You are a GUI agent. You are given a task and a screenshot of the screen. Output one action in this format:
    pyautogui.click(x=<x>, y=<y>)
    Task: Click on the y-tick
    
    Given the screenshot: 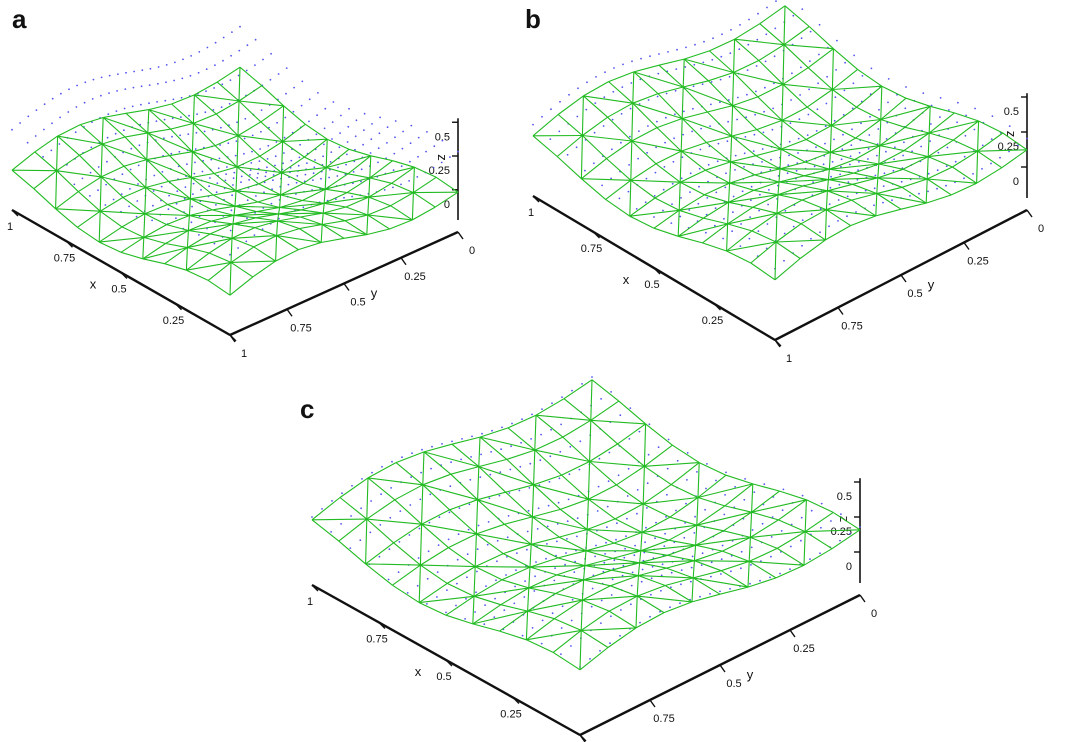 What is the action you would take?
    pyautogui.click(x=903, y=278)
    